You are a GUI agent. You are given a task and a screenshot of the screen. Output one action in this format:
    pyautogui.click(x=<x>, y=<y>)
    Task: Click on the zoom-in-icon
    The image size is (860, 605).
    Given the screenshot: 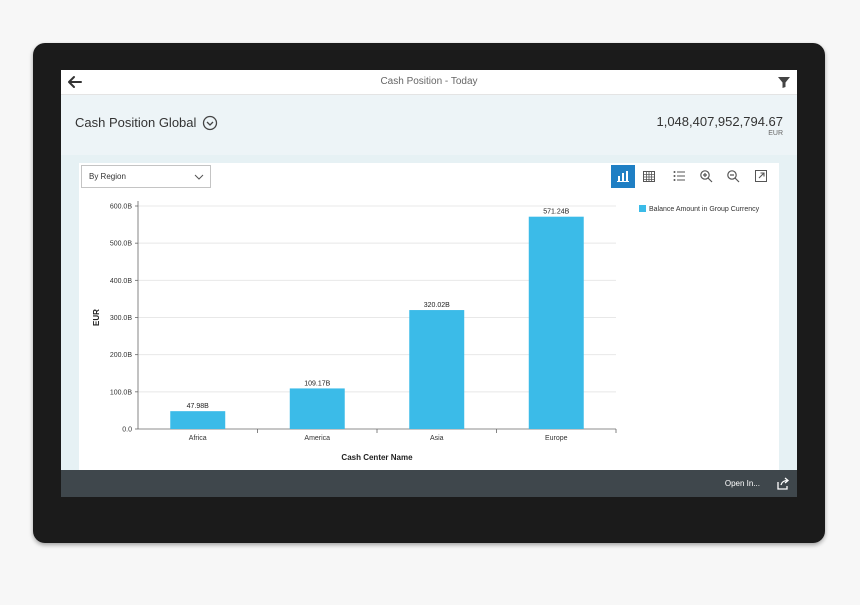 What is the action you would take?
    pyautogui.click(x=706, y=176)
    